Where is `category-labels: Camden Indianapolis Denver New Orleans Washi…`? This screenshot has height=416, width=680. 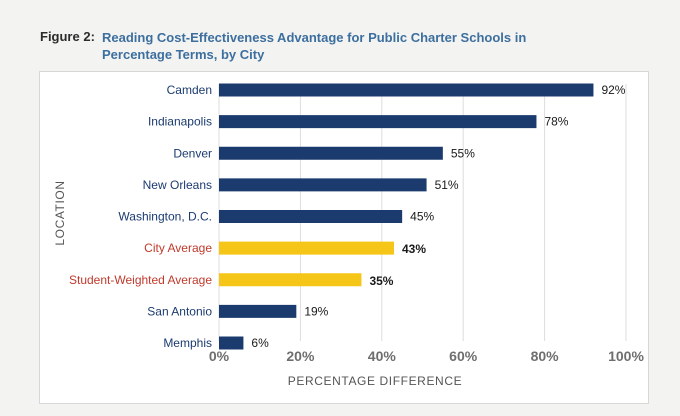 category-labels: Camden Indianapolis Denver New Orleans Washi… is located at coordinates (140, 216).